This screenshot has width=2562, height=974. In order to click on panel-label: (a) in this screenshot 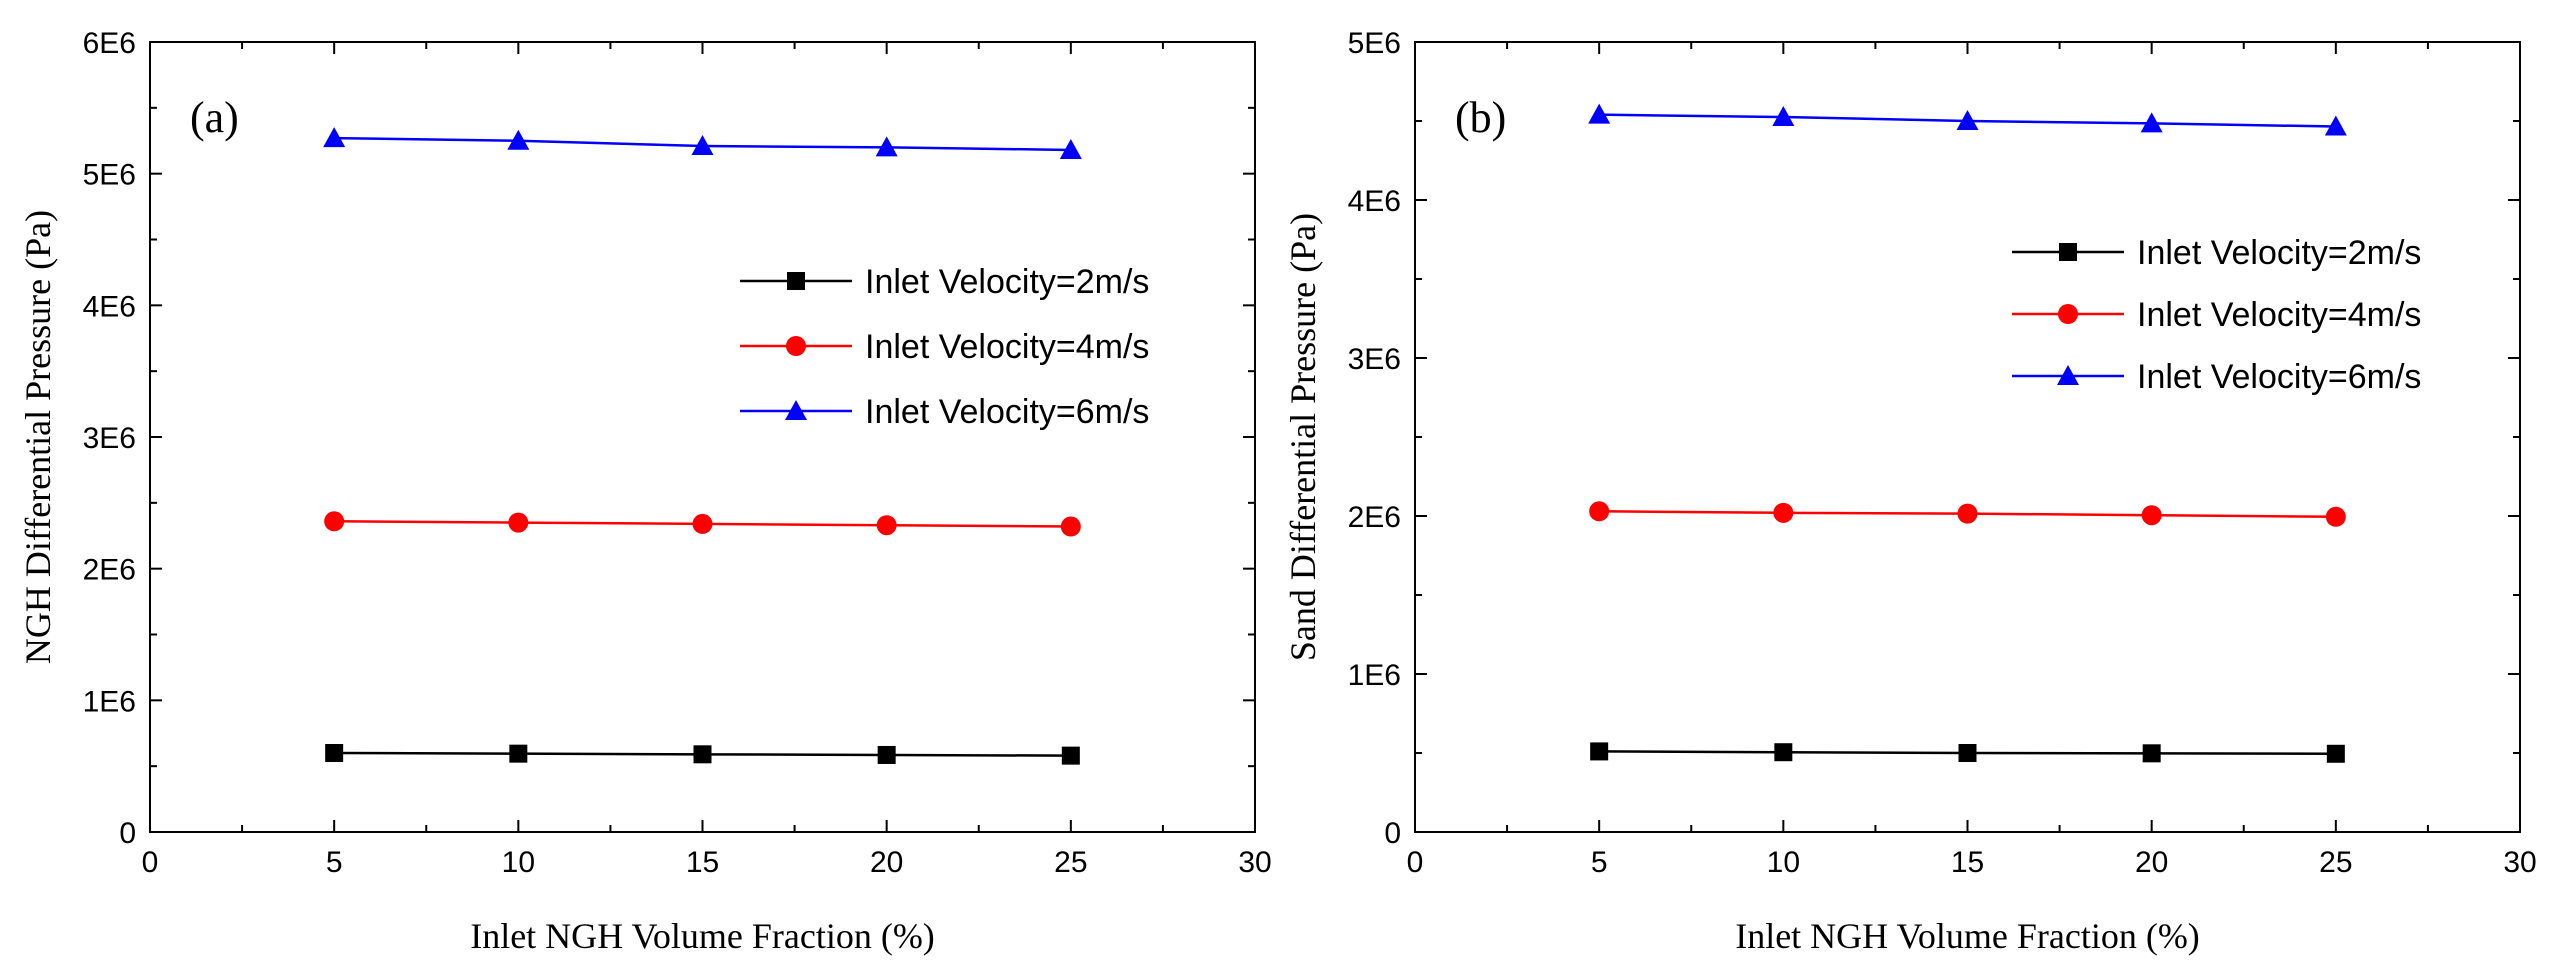, I will do `click(214, 117)`.